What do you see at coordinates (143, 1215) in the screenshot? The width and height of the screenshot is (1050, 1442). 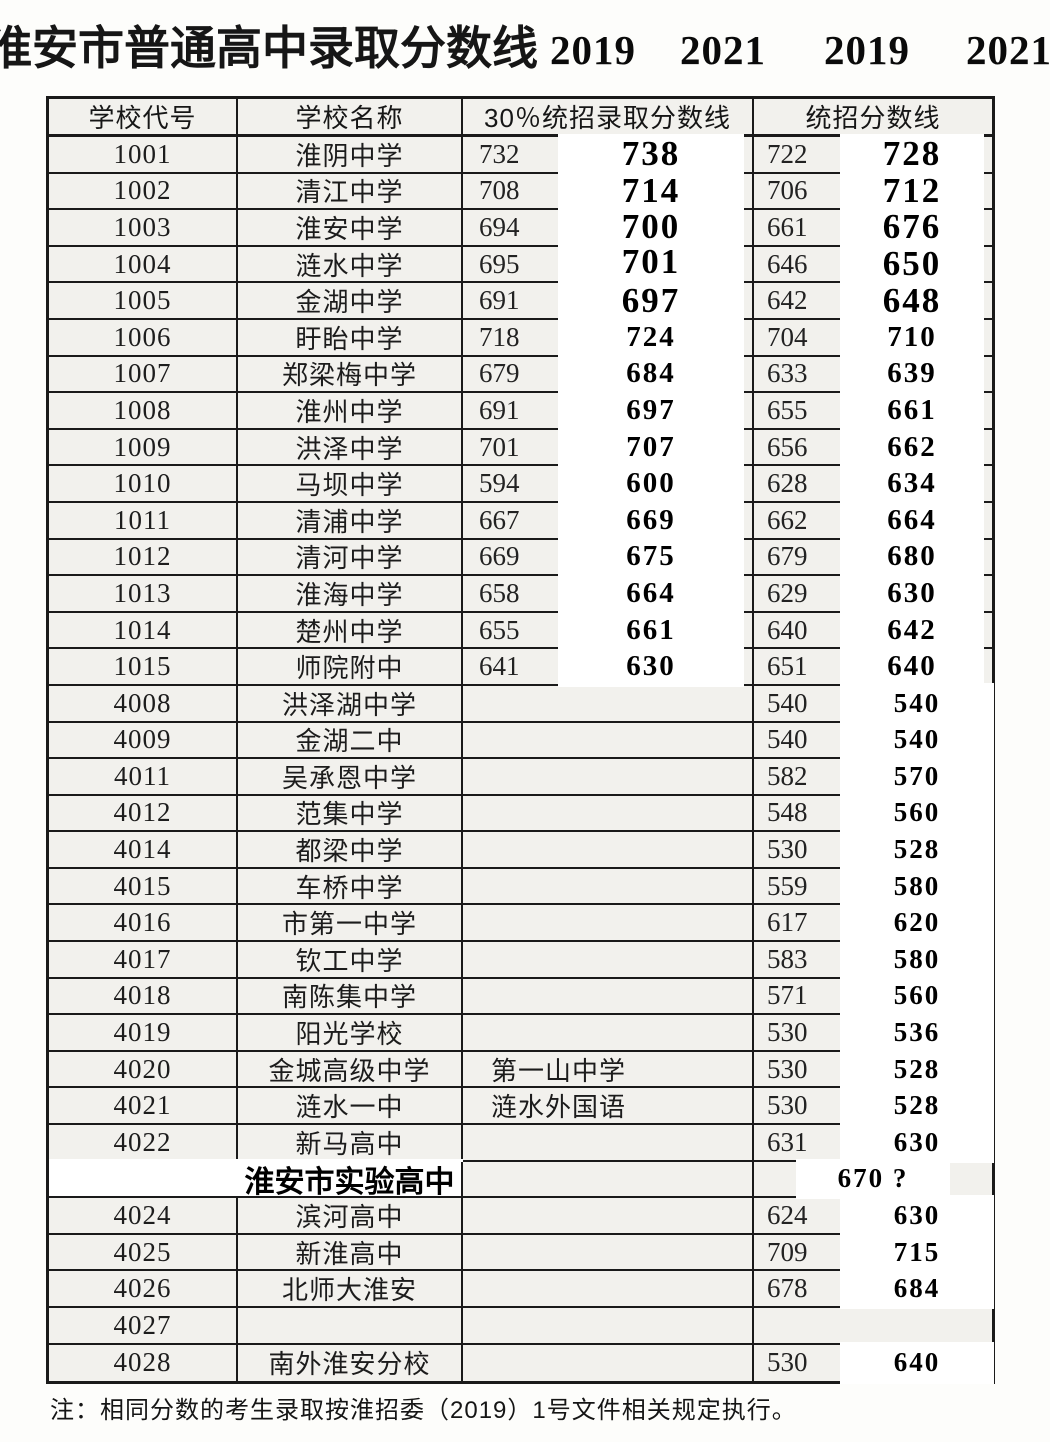 I see `school-code-cell: 4024` at bounding box center [143, 1215].